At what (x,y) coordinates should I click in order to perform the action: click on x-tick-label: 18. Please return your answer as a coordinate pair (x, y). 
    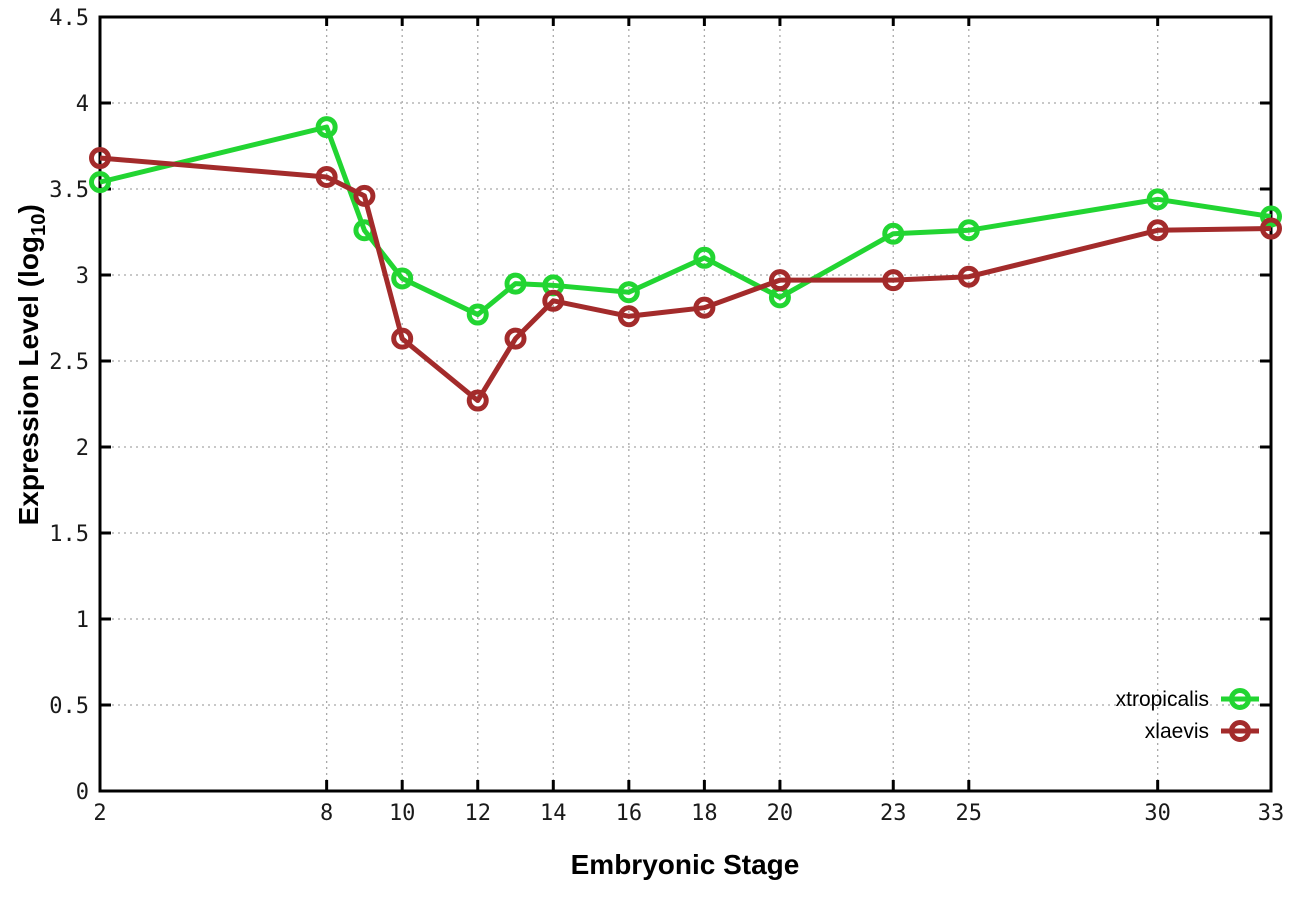
    Looking at the image, I should click on (704, 813).